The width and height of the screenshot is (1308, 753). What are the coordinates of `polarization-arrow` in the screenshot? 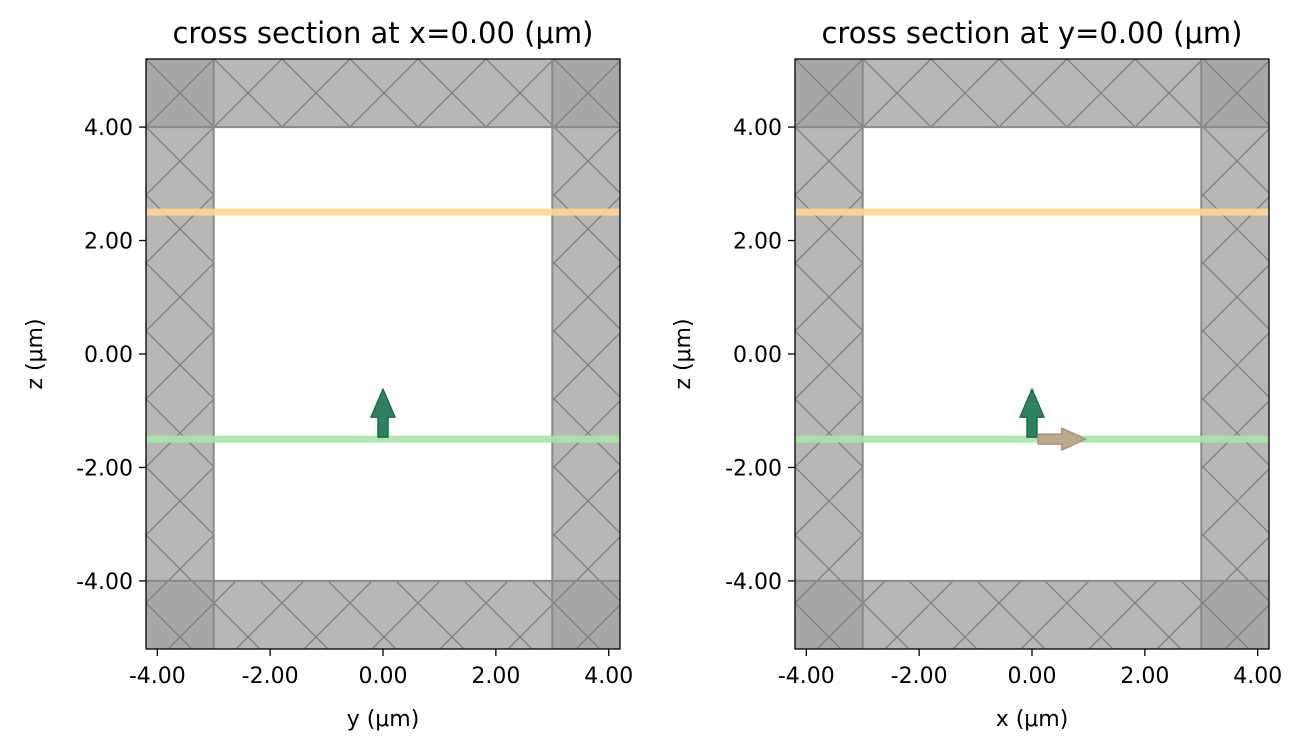 It's located at (1062, 439).